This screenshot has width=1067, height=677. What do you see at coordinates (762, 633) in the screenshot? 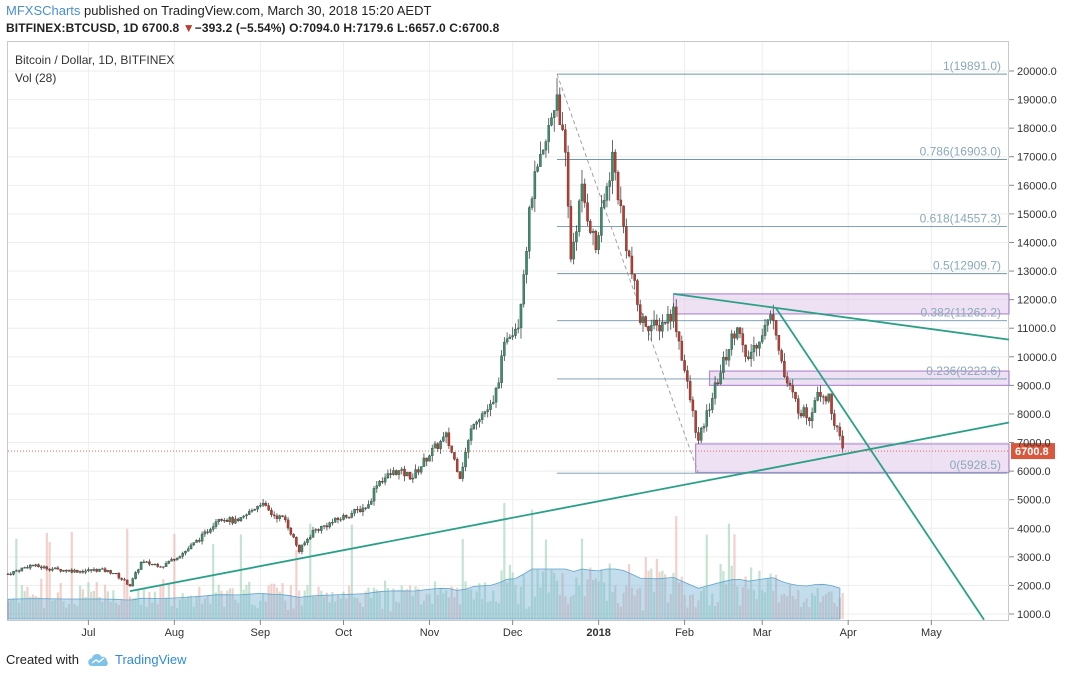
I see `x-tick-label: Mar` at bounding box center [762, 633].